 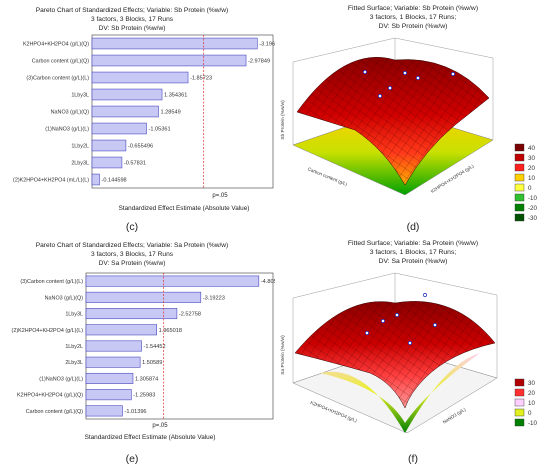 I want to click on pareto-sb-title-3: DV: Sb Protein (%w/w), so click(x=132, y=28).